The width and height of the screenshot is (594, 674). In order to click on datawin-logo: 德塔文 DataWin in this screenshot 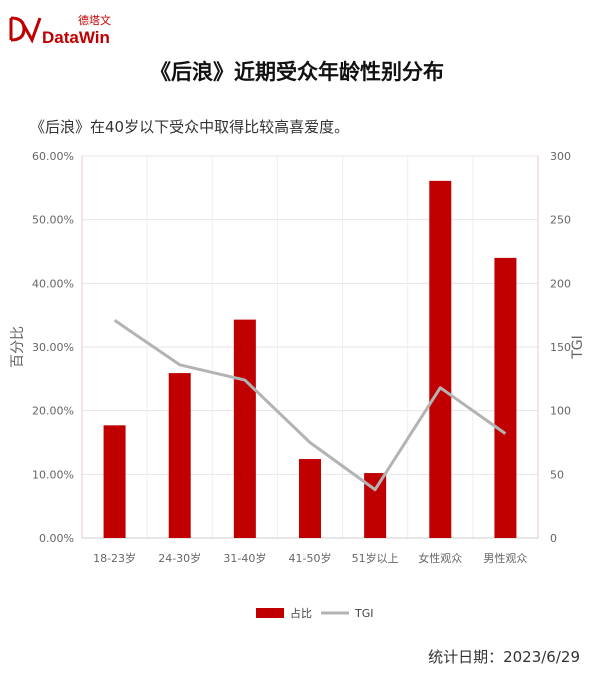, I will do `click(63, 30)`.